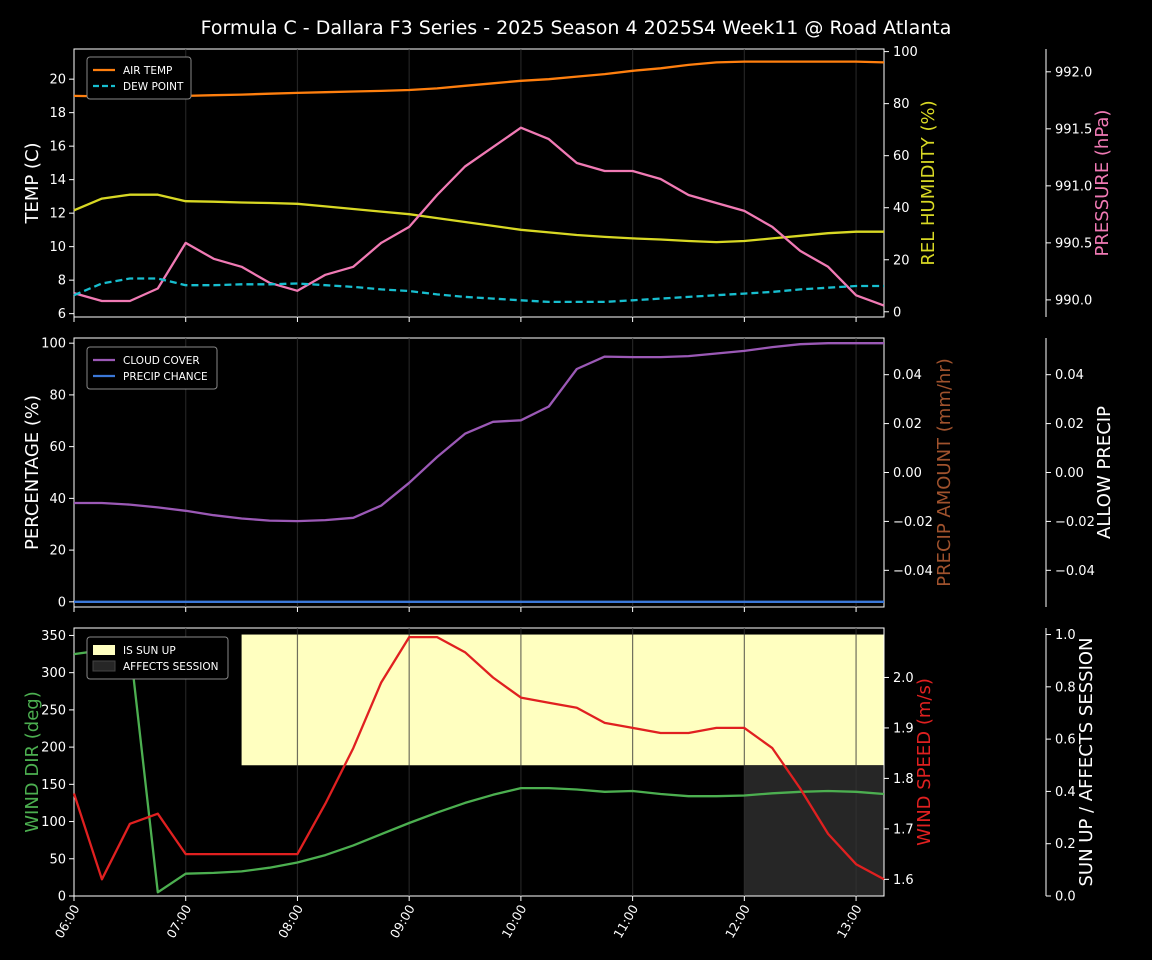  Describe the element at coordinates (147, 71) in the screenshot. I see `legend-label: AIR TEMP` at that location.